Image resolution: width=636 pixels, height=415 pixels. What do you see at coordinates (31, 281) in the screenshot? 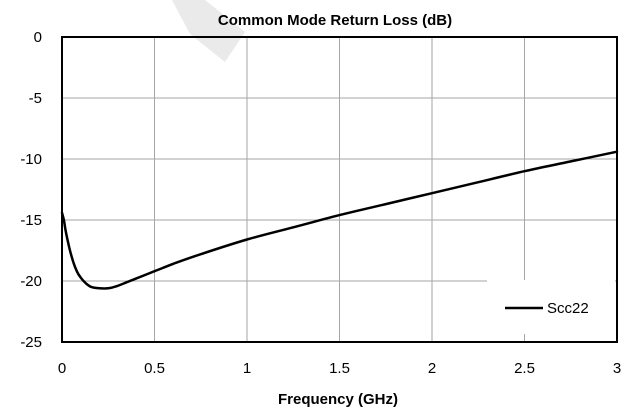
I see `y-tick-label: -20` at bounding box center [31, 281].